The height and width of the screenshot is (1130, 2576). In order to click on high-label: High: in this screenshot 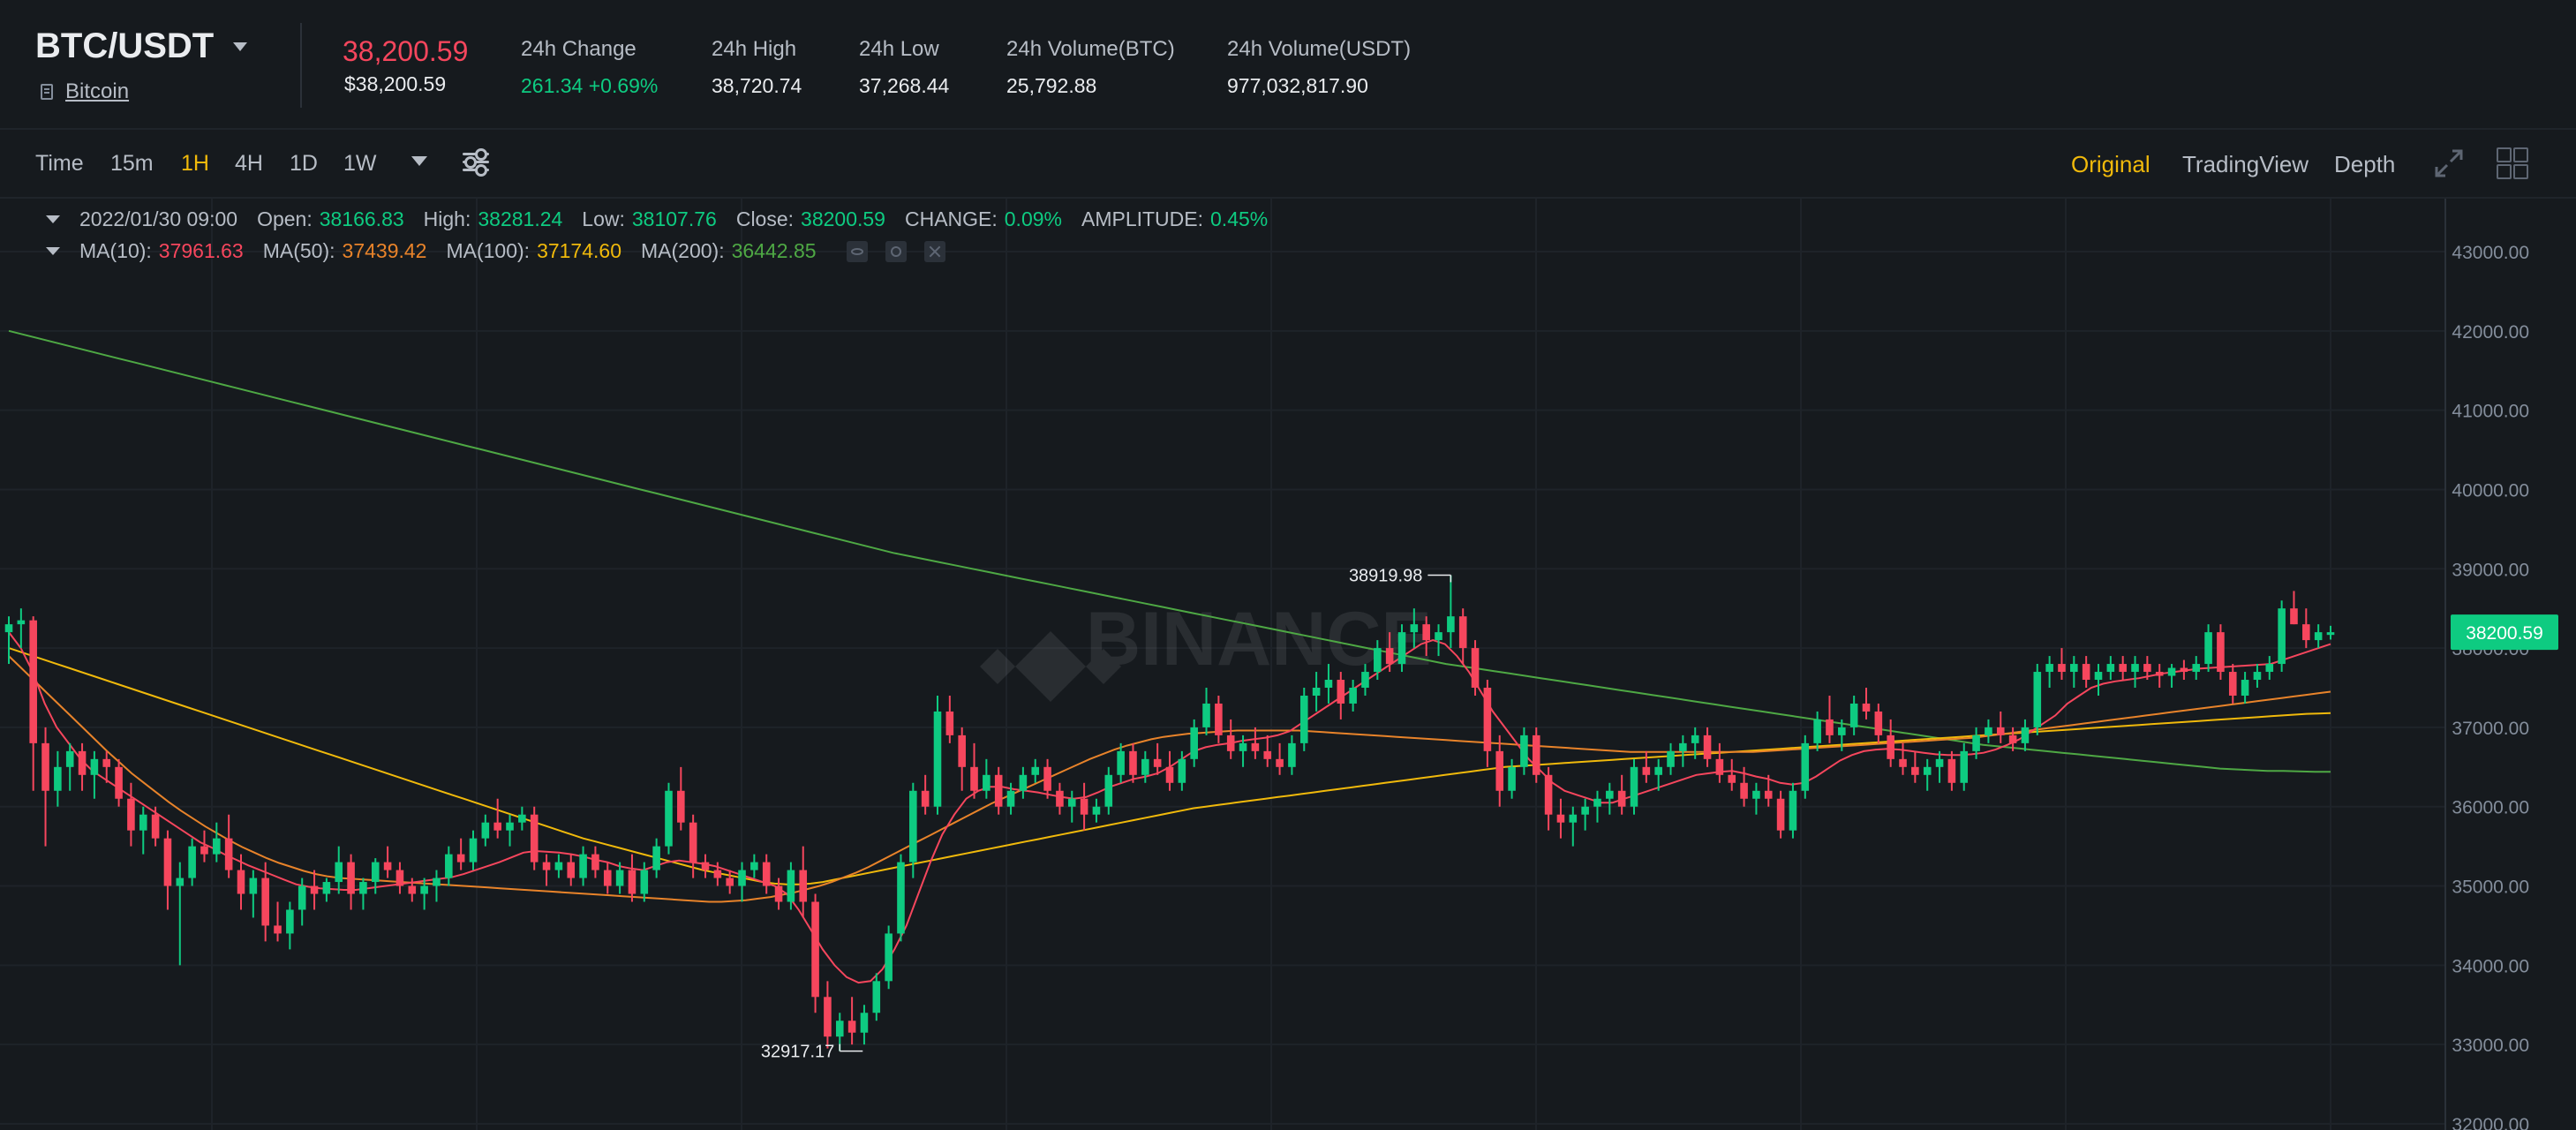, I will do `click(447, 218)`.